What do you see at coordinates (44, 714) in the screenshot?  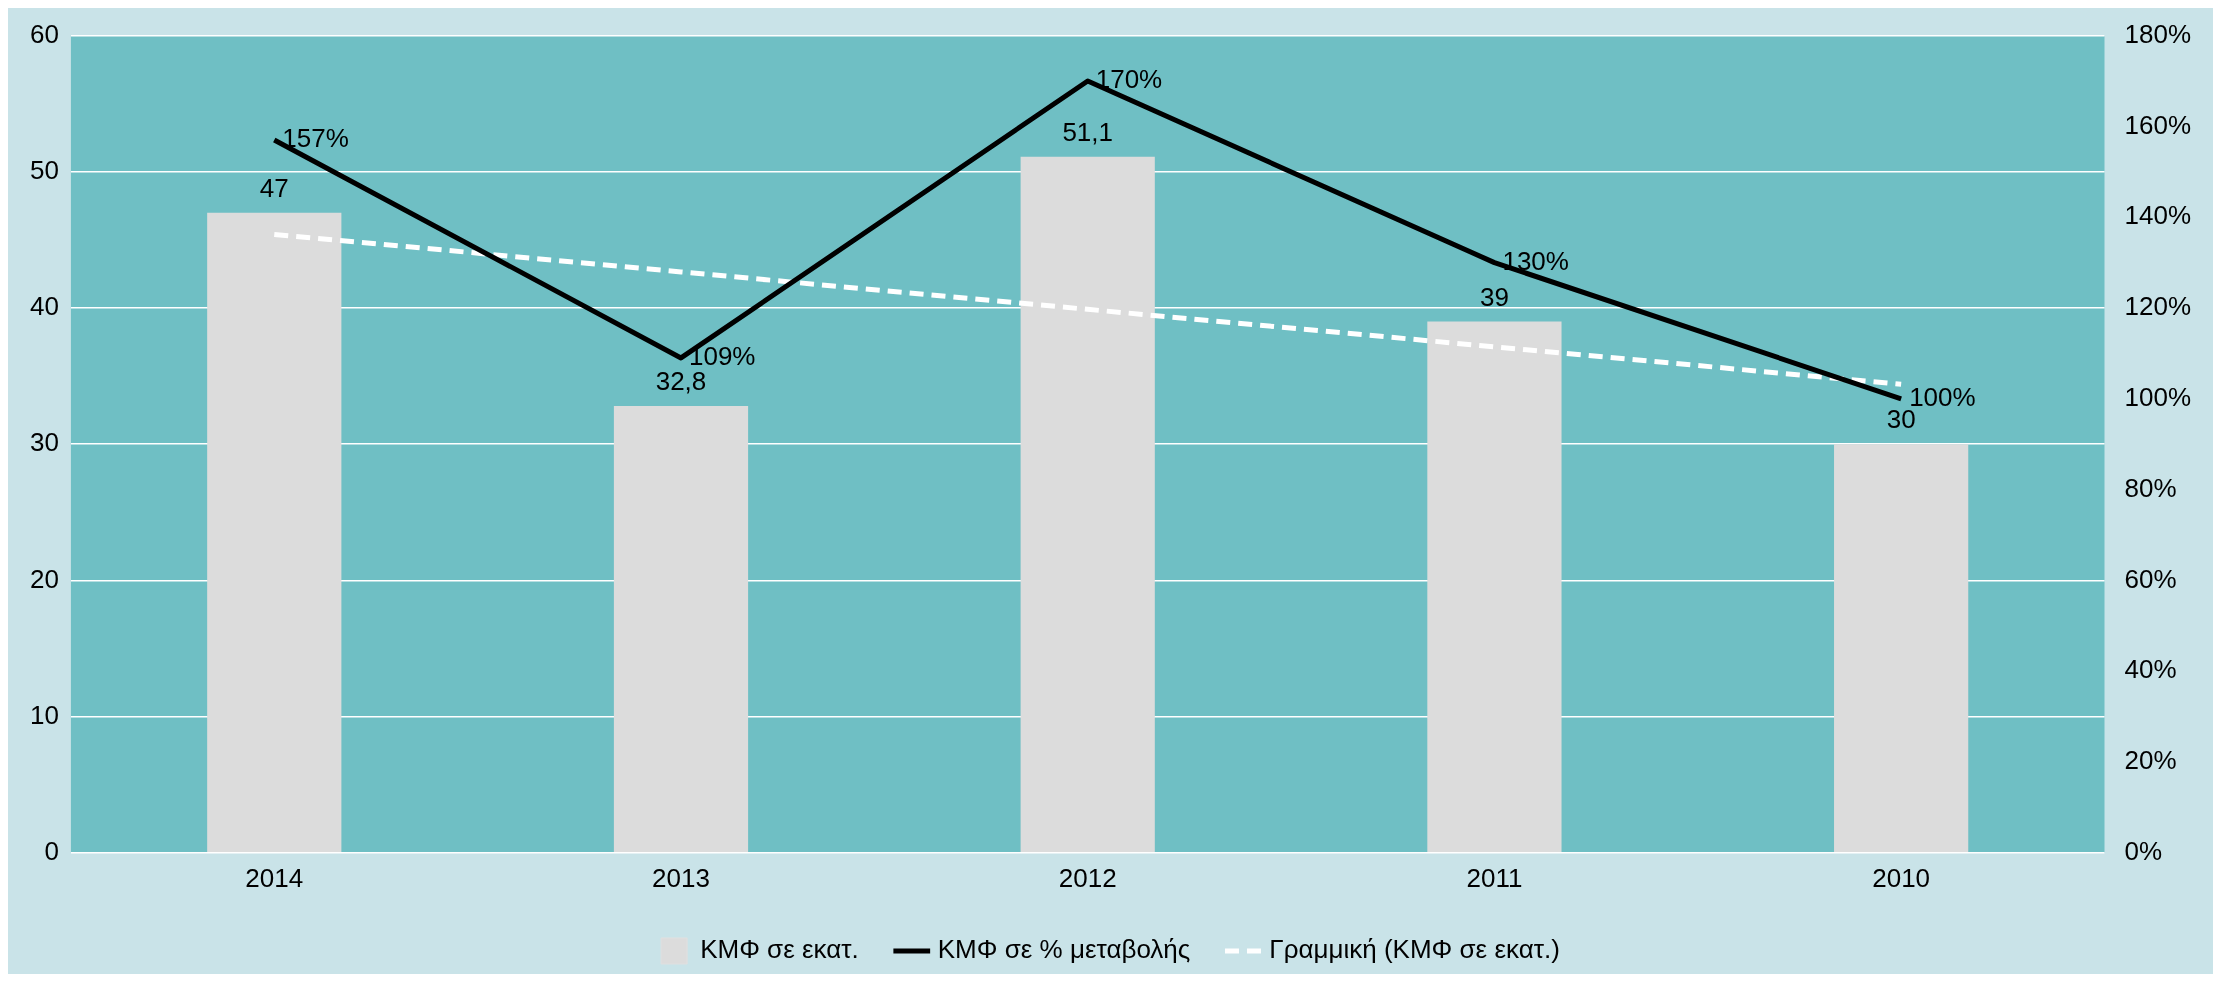 I see `y-tick-label: 10` at bounding box center [44, 714].